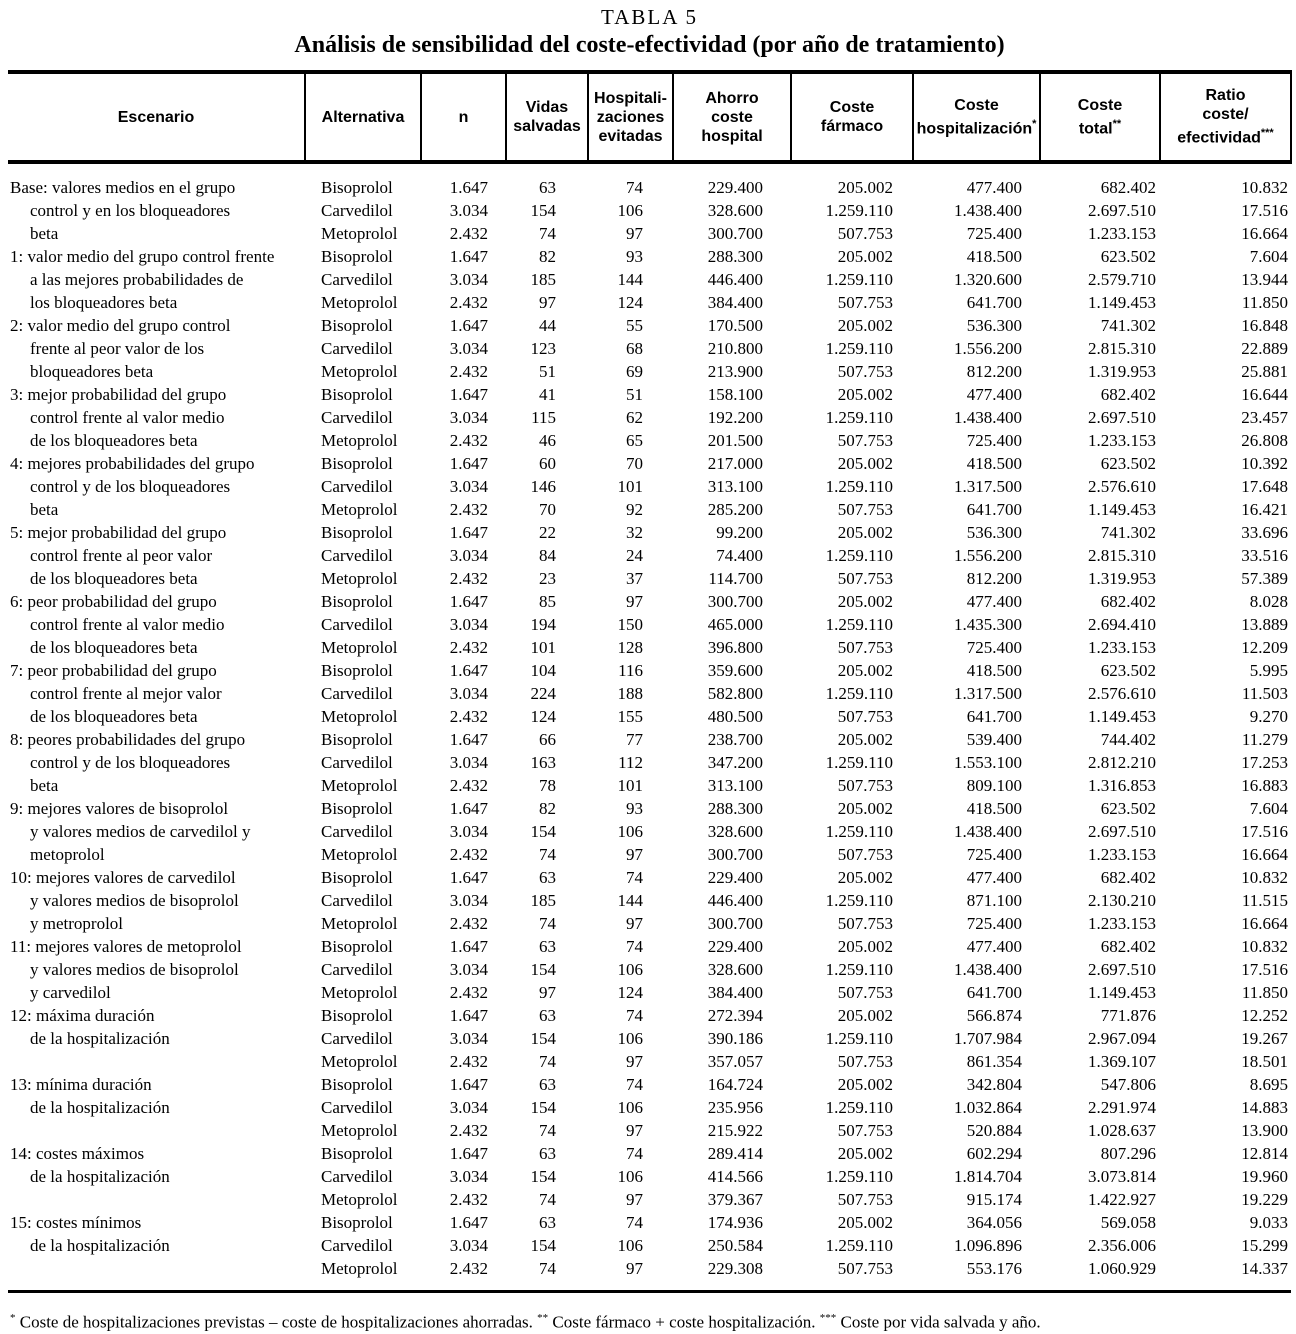 The width and height of the screenshot is (1296, 1334). What do you see at coordinates (547, 1084) in the screenshot?
I see `vidas-salvadas-cell: 63` at bounding box center [547, 1084].